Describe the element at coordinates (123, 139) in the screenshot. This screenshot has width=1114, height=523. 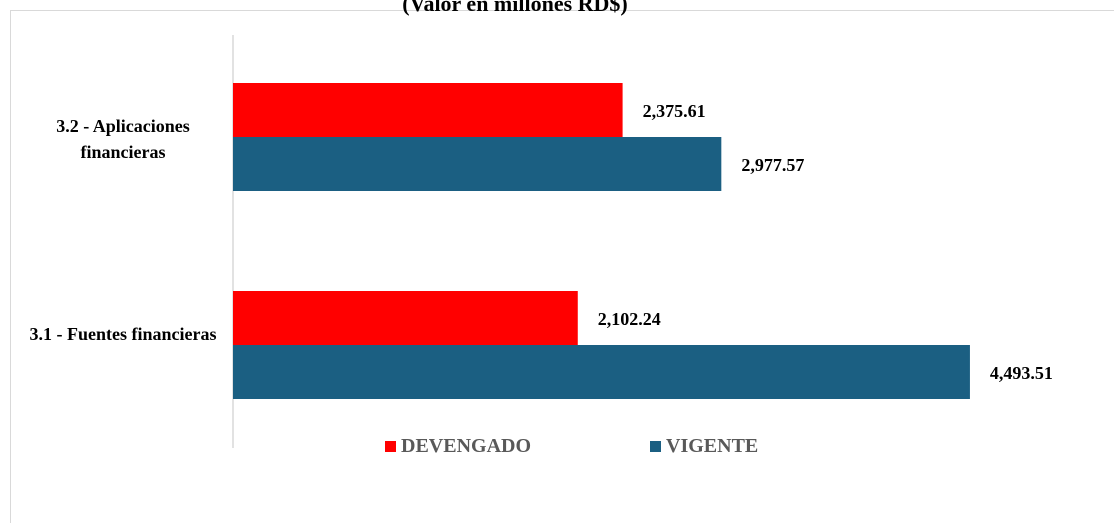
I see `category-label: 3.2 - Aplicaciones financieras` at that location.